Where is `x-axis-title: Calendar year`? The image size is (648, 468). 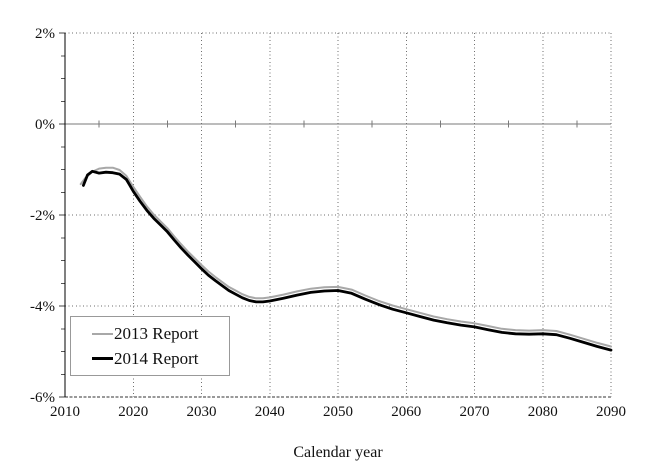 x-axis-title: Calendar year is located at coordinates (338, 452).